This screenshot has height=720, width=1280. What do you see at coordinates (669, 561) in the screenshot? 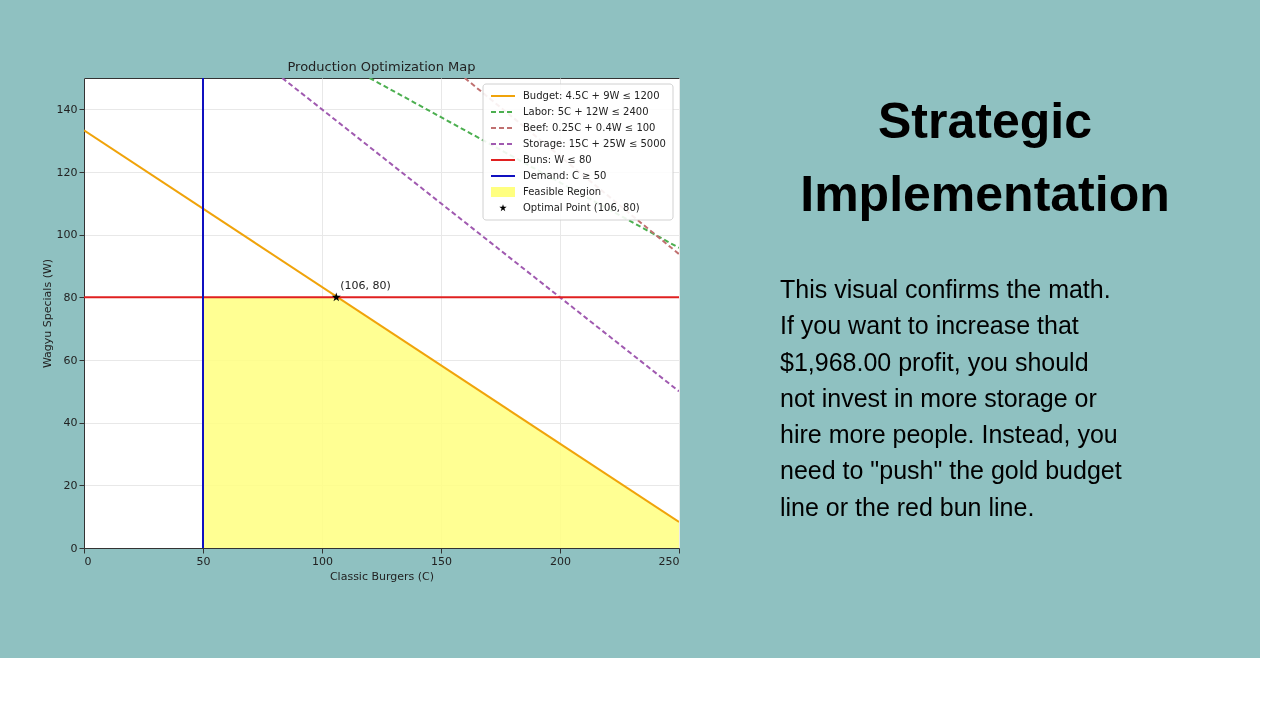
I see `x-tick-label: 250` at bounding box center [669, 561].